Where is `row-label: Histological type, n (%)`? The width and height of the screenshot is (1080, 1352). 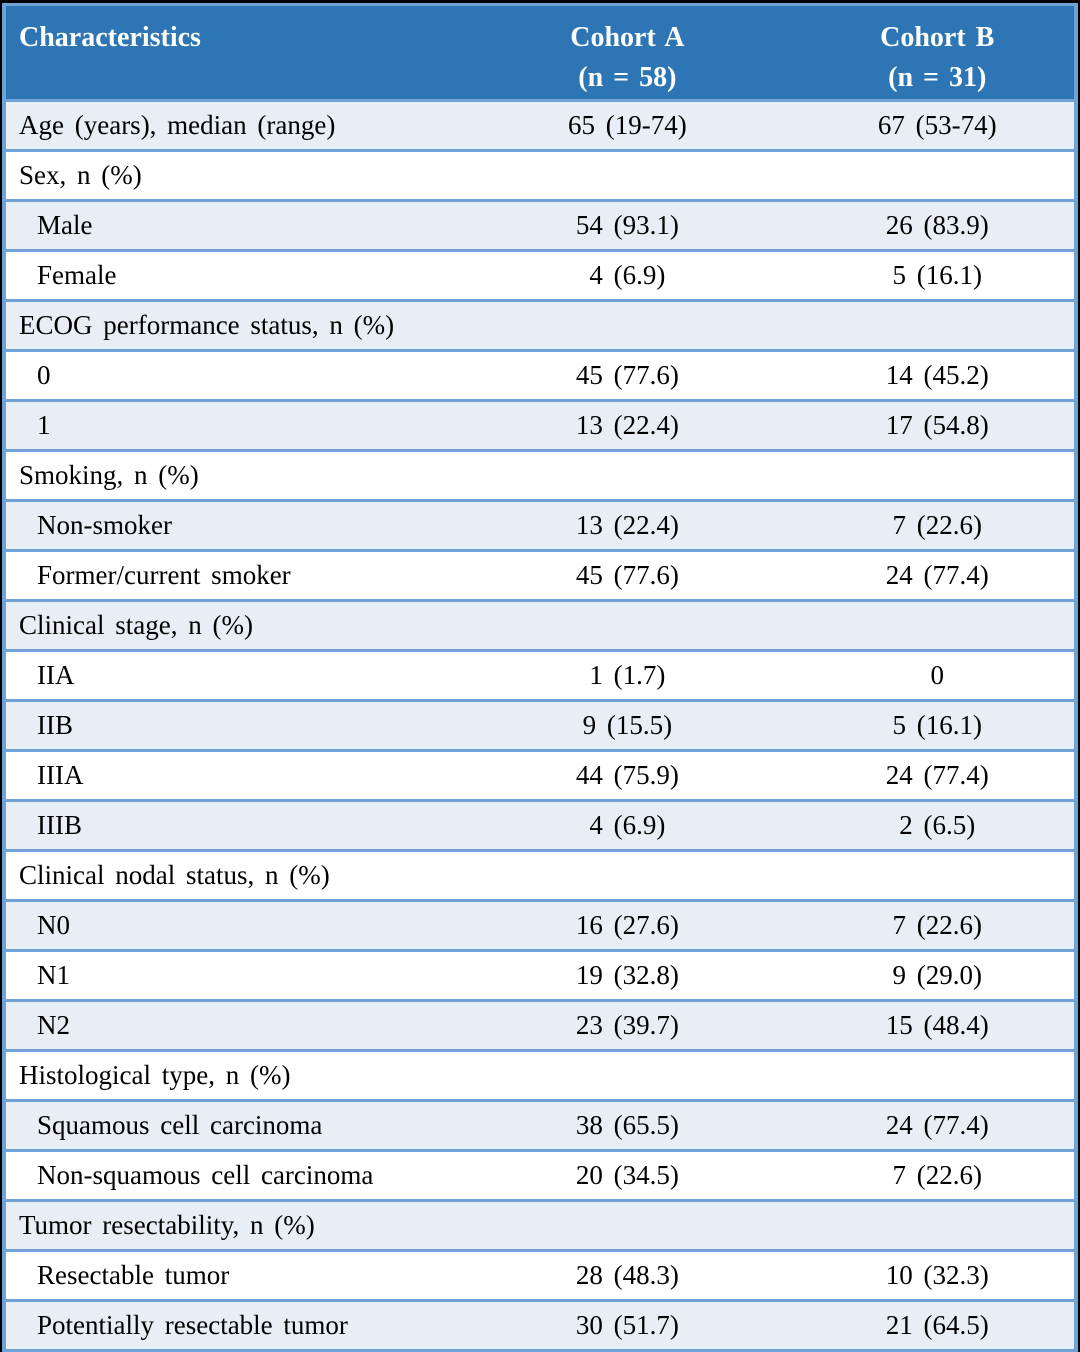
row-label: Histological type, n (%) is located at coordinates (229, 1075).